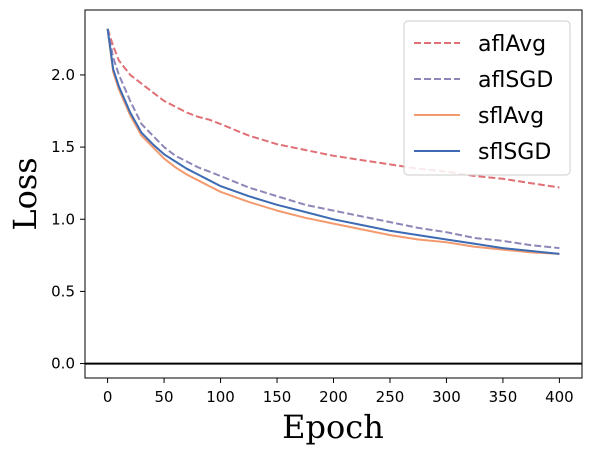 This screenshot has width=590, height=453. I want to click on legend-label-aflSGD: aflSGD, so click(515, 80).